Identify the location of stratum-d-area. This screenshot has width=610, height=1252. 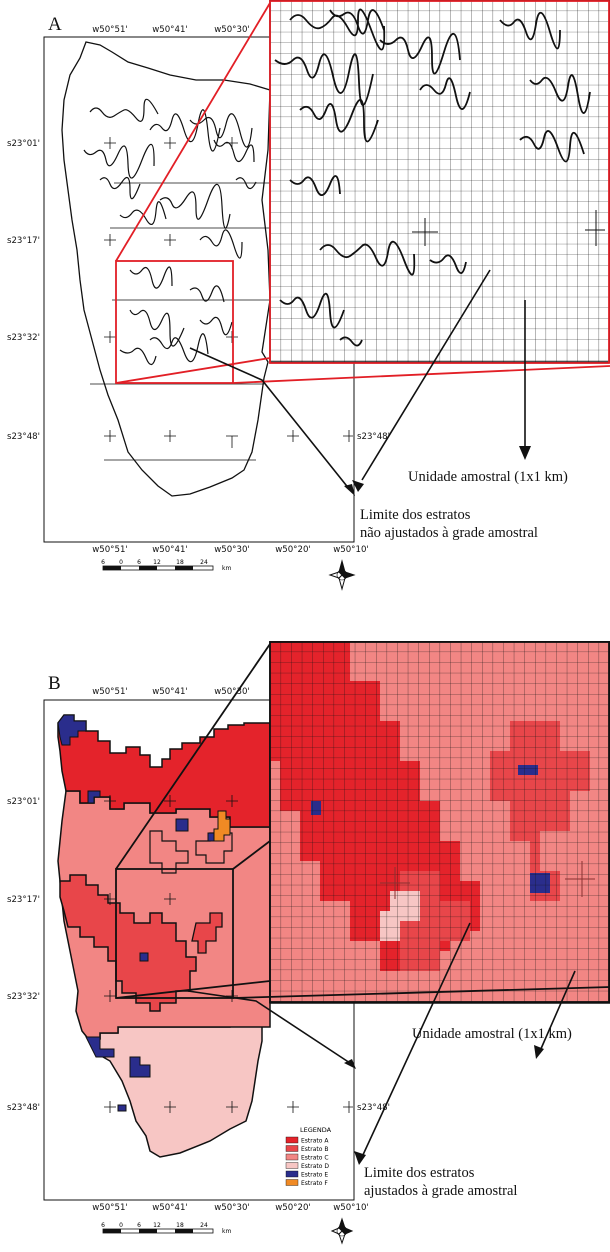
(175, 1089).